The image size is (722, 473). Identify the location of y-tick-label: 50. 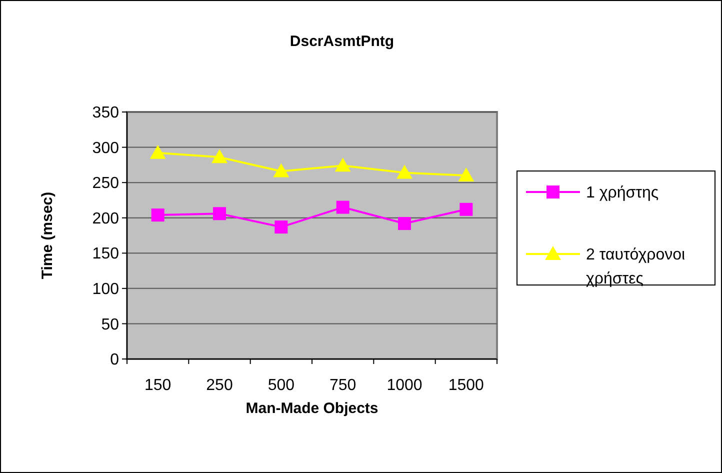
(110, 325).